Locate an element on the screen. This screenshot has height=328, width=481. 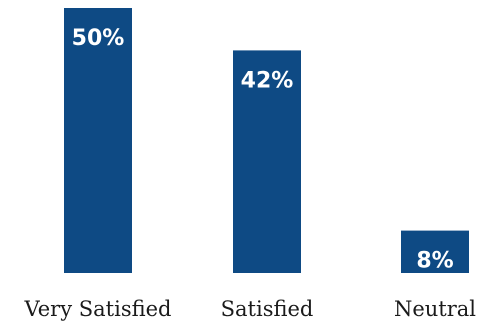
x-tick-label: Satisfied is located at coordinates (267, 309).